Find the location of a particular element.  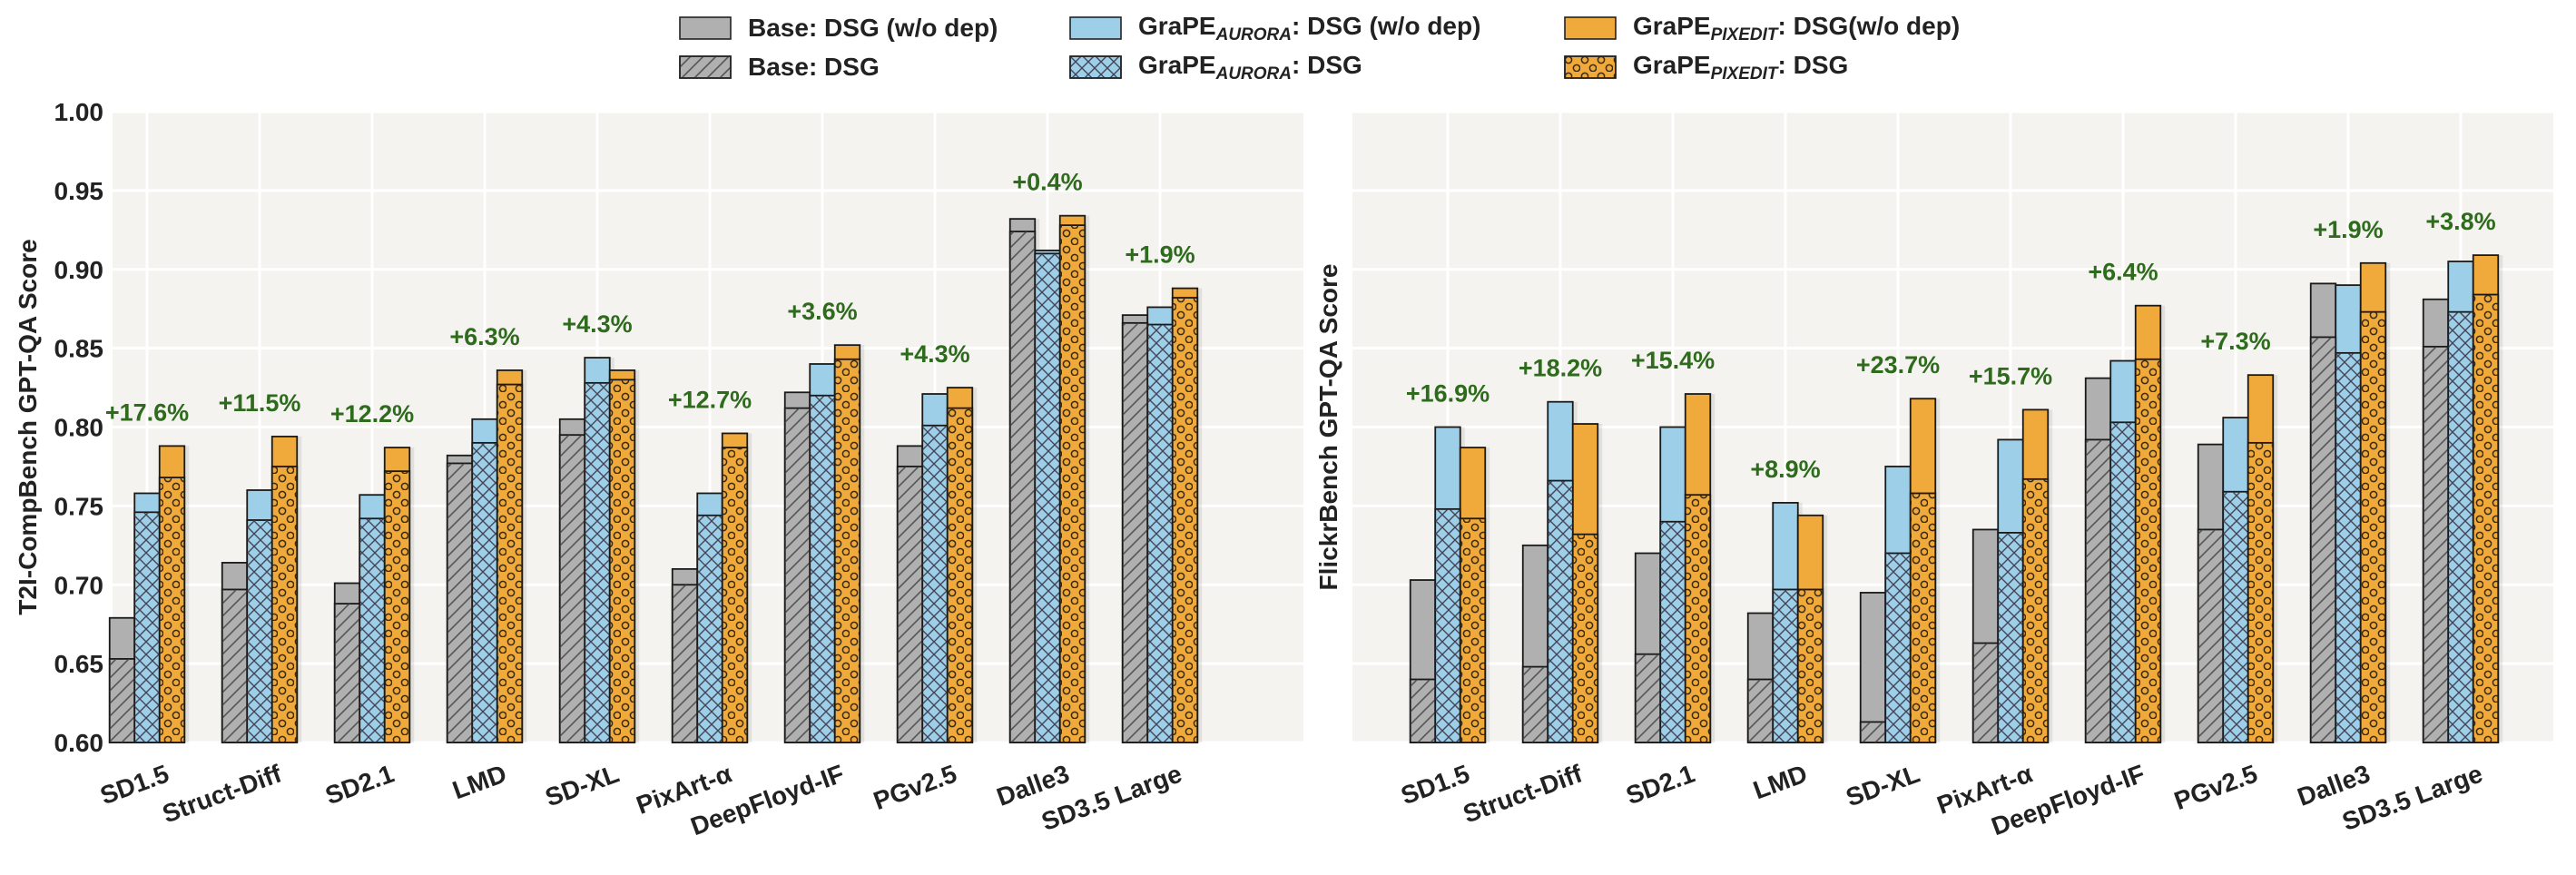

legend-item: GraPEAURORA: DSG is located at coordinates (1215, 67).